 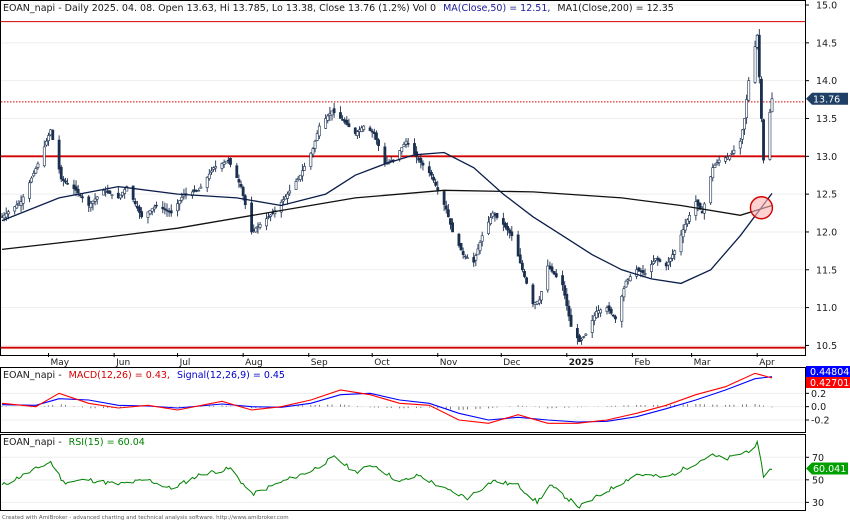 I want to click on macd-tag: 0.448046, so click(x=828, y=372).